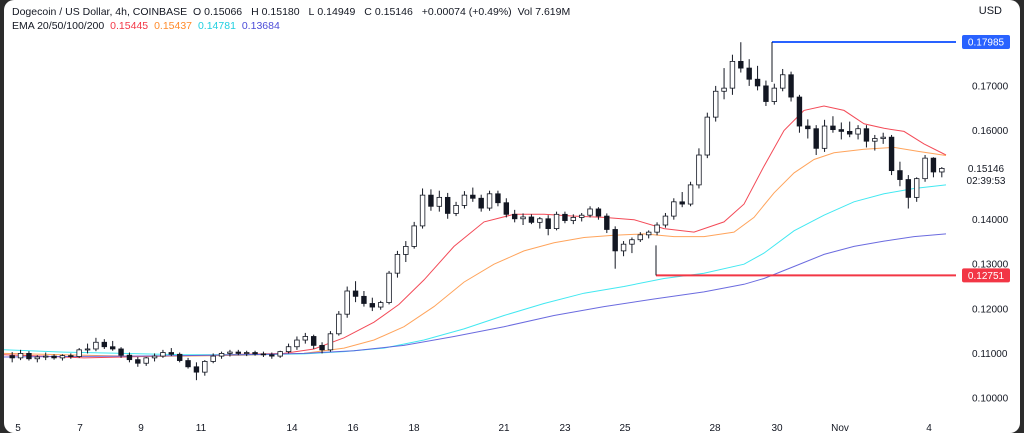  Describe the element at coordinates (986, 181) in the screenshot. I see `countdown-label: 02:39:53` at that location.